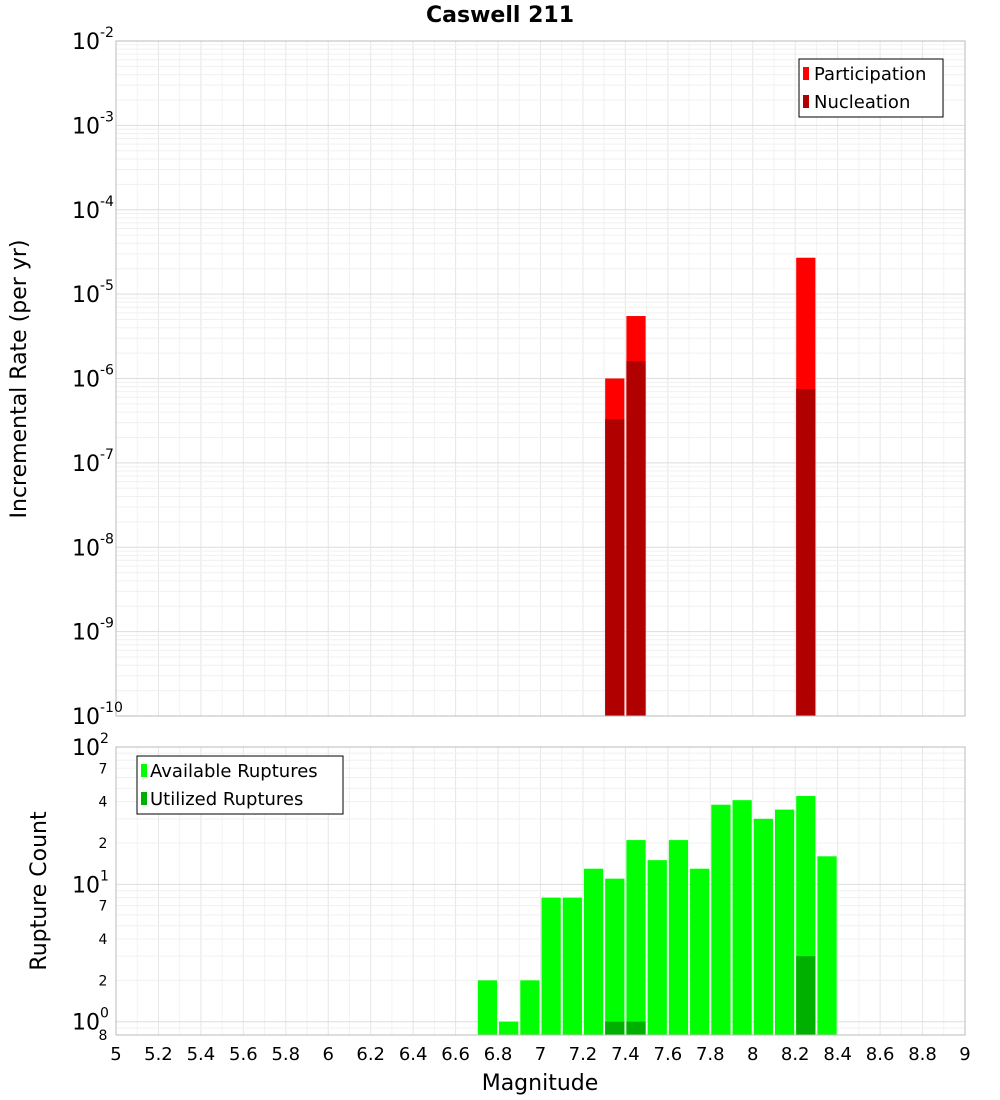  What do you see at coordinates (837, 1054) in the screenshot?
I see `x-tick-label: 8.4` at bounding box center [837, 1054].